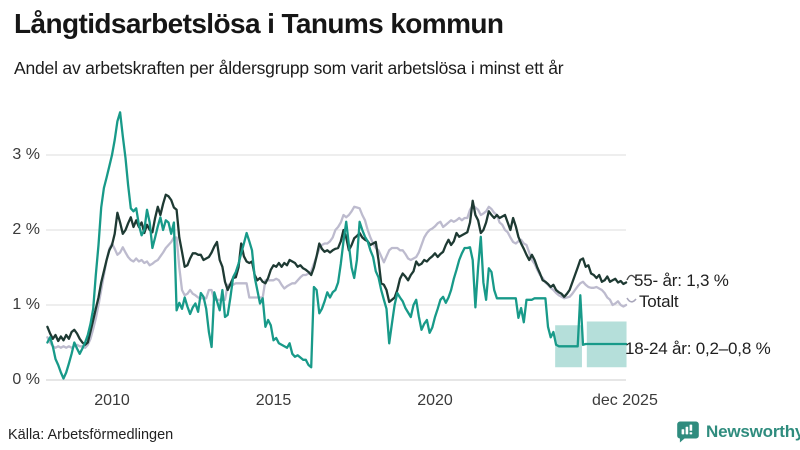 The width and height of the screenshot is (800, 450). I want to click on page-title: Långtidsarbetslösa i Tanums kommun, so click(259, 23).